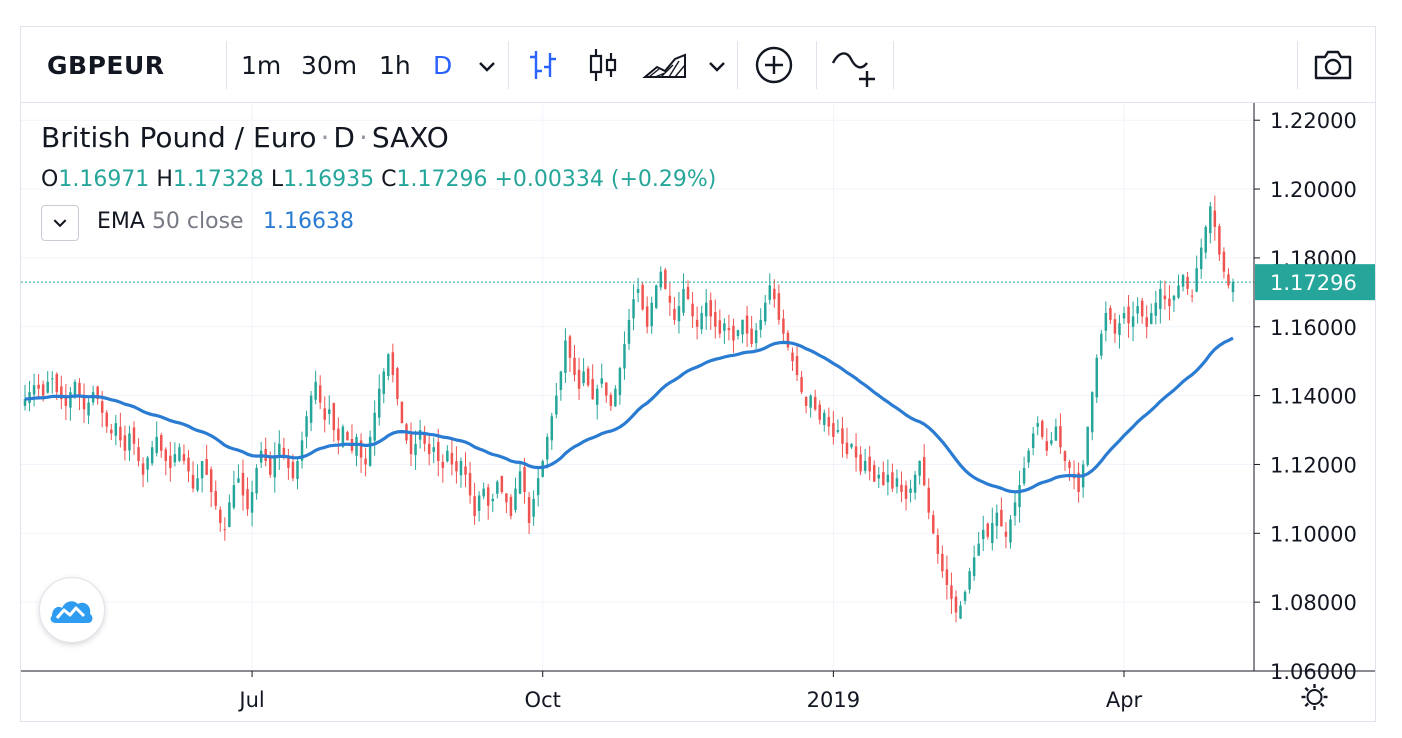 The width and height of the screenshot is (1402, 738). Describe the element at coordinates (261, 65) in the screenshot. I see `interval-1m: 1m` at that location.